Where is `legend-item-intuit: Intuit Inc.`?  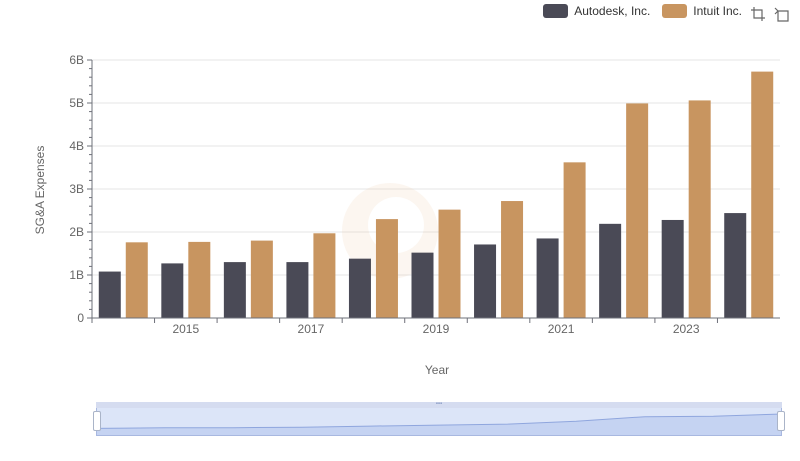 legend-item-intuit: Intuit Inc. is located at coordinates (702, 11).